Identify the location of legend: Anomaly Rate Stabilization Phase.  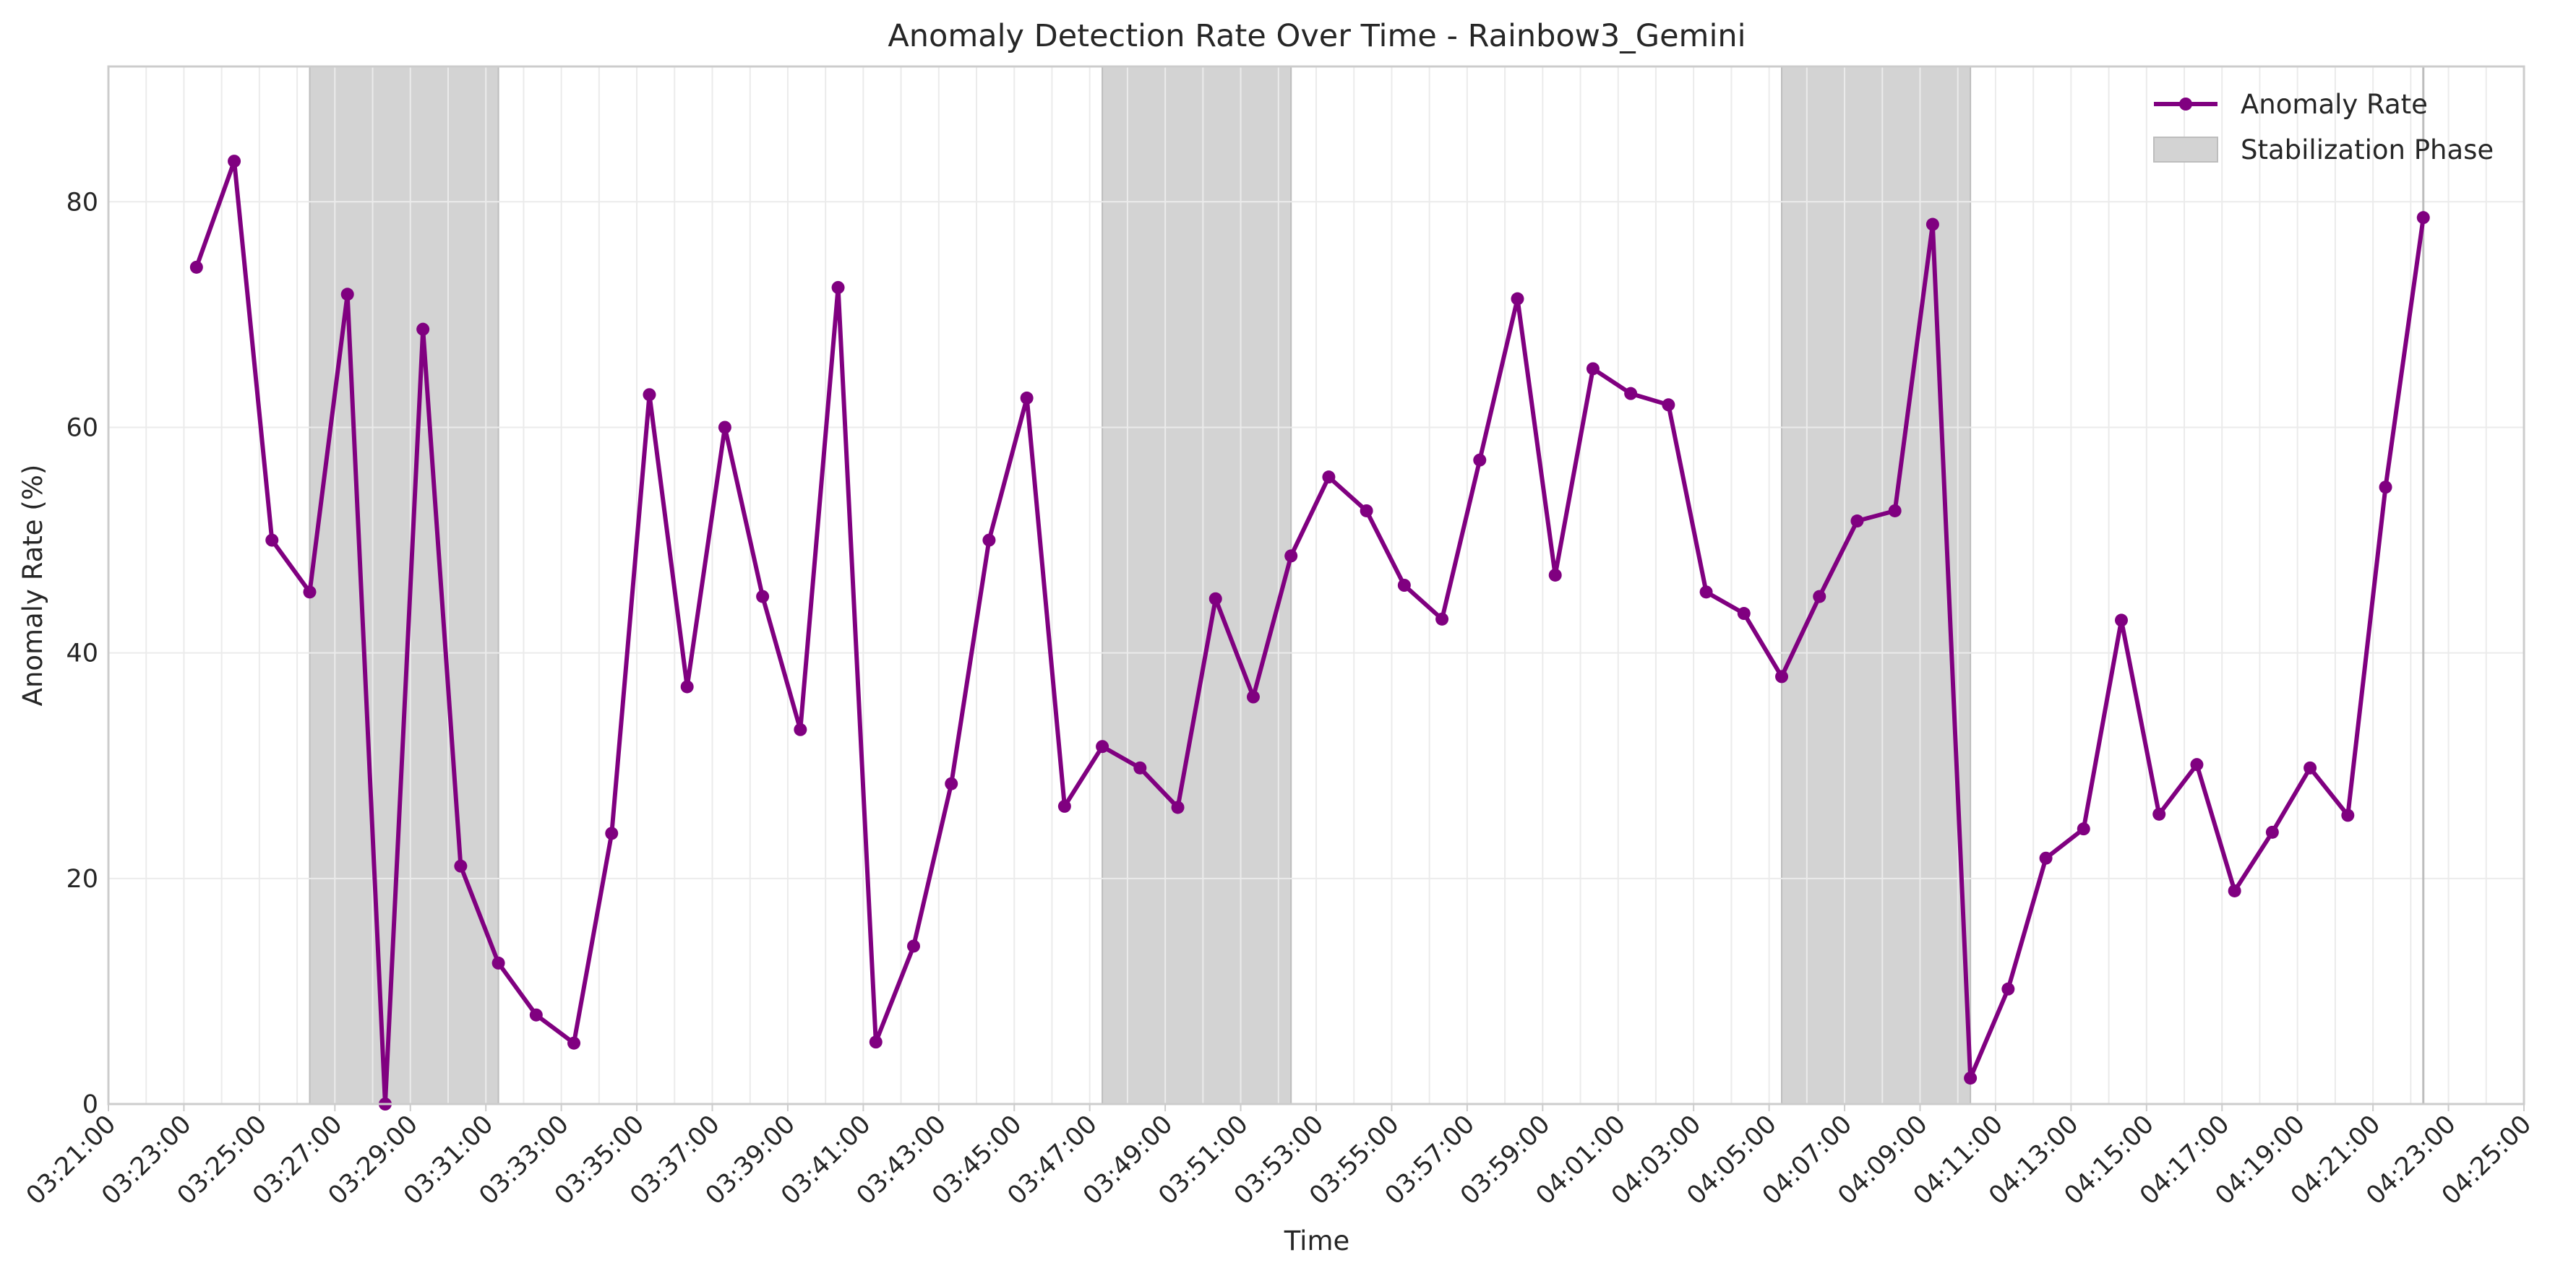
(2323, 127).